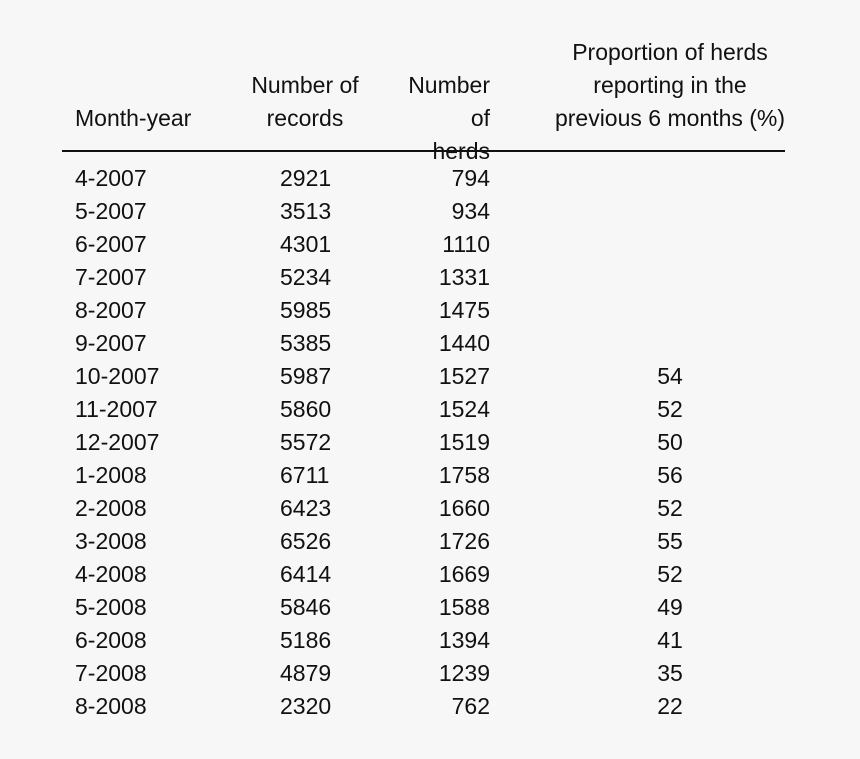 The image size is (860, 759). Describe the element at coordinates (430, 277) in the screenshot. I see `table-row: 7-2007 5234 1331` at that location.